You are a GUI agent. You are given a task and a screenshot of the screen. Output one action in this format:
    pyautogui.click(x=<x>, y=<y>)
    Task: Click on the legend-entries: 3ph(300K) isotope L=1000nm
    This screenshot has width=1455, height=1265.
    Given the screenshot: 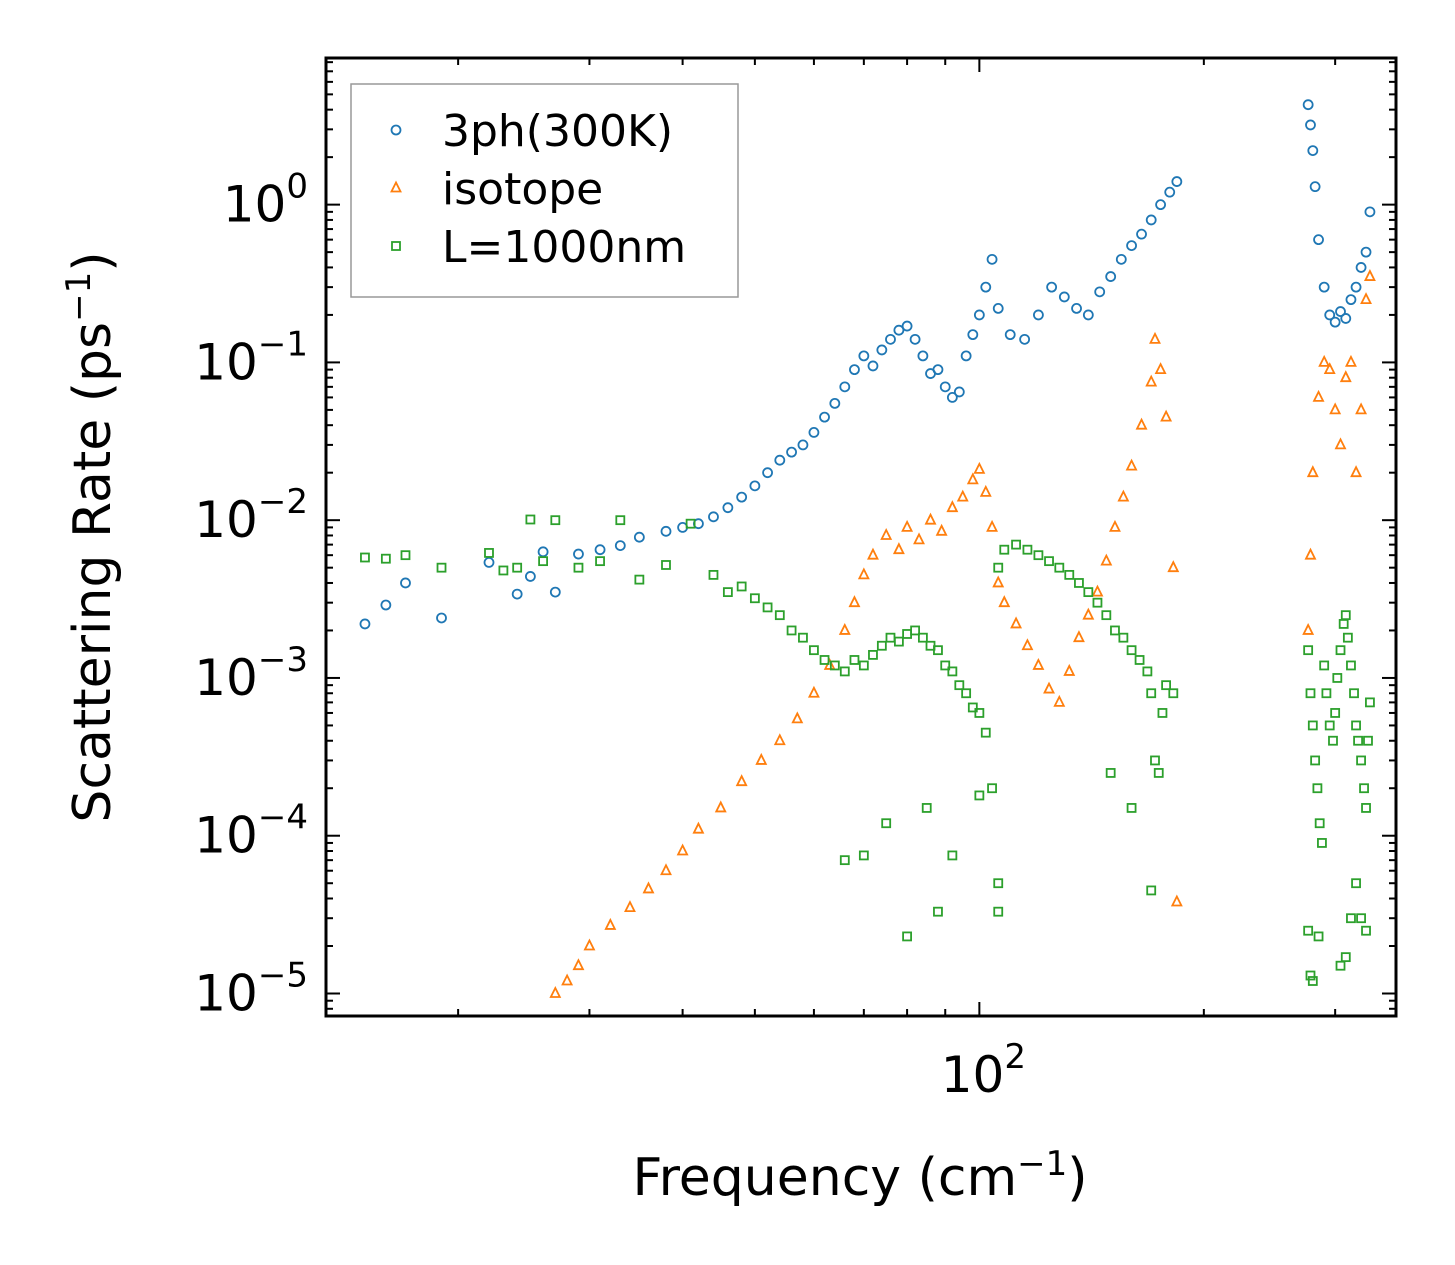 What is the action you would take?
    pyautogui.click(x=538, y=189)
    